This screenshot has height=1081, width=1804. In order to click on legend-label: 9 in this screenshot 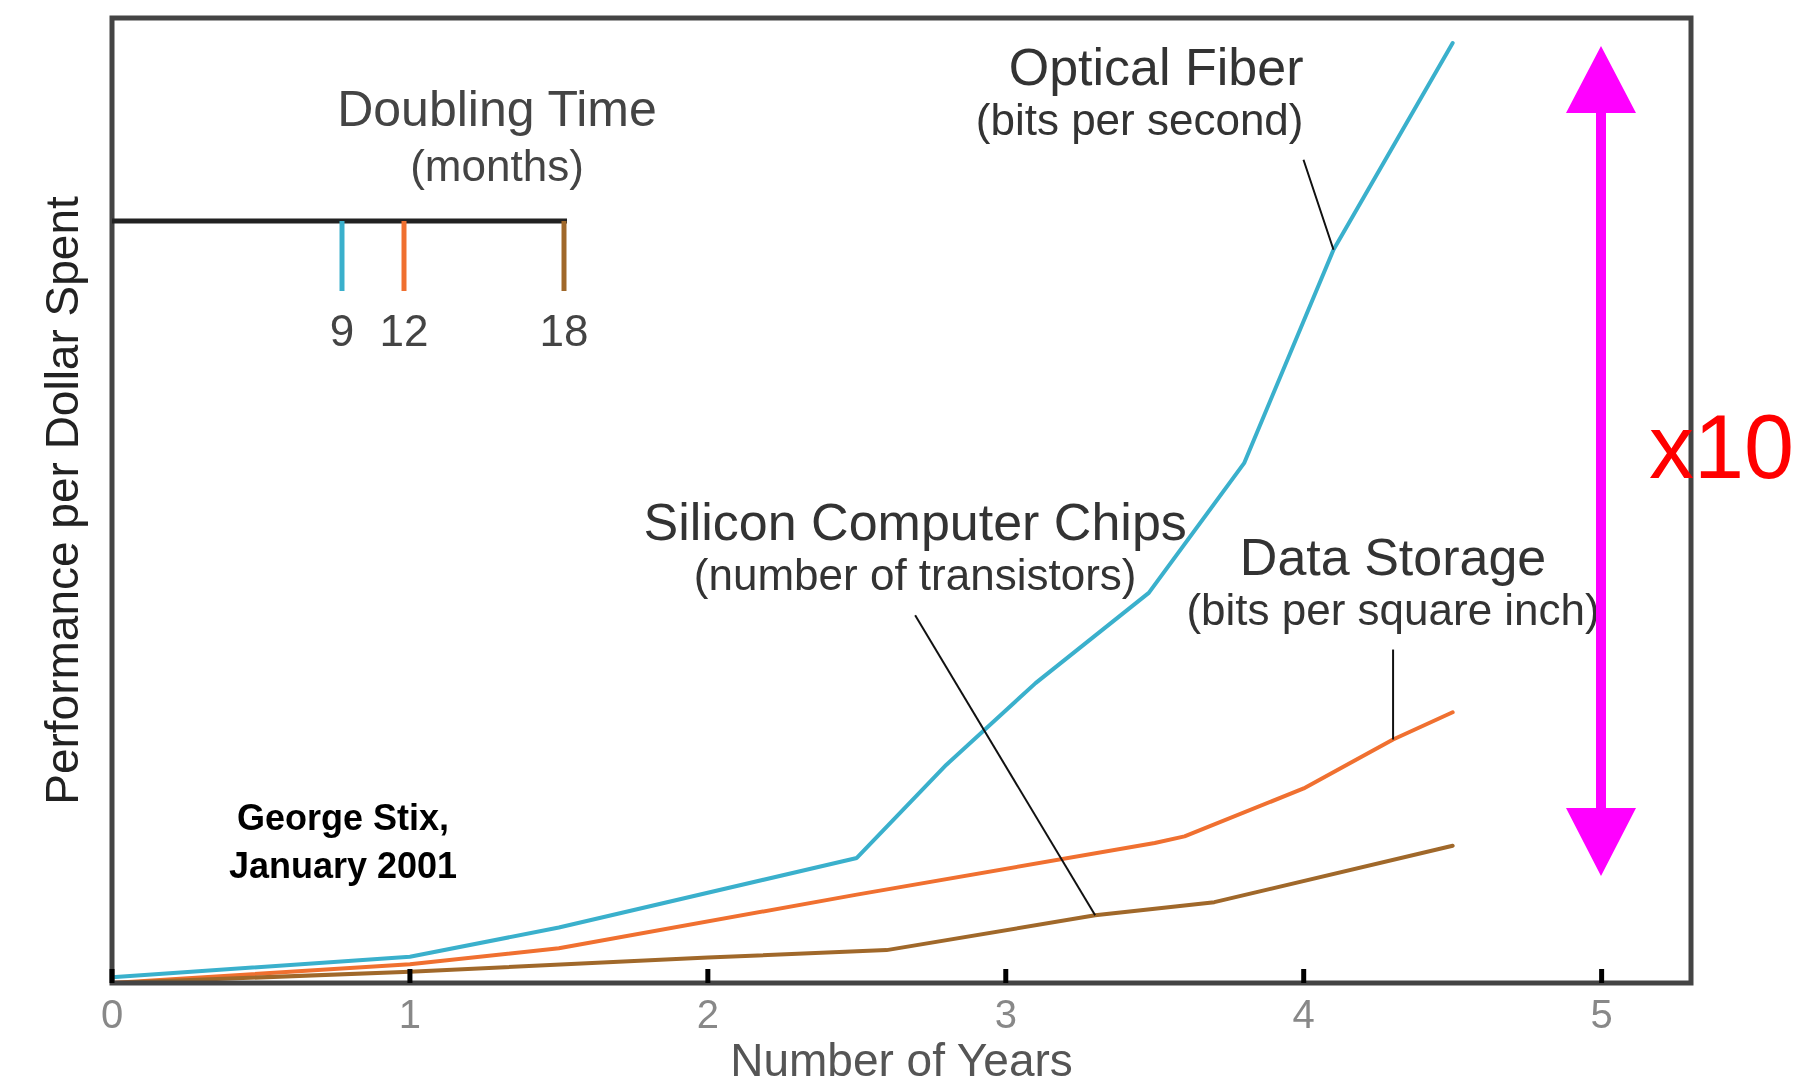, I will do `click(342, 330)`.